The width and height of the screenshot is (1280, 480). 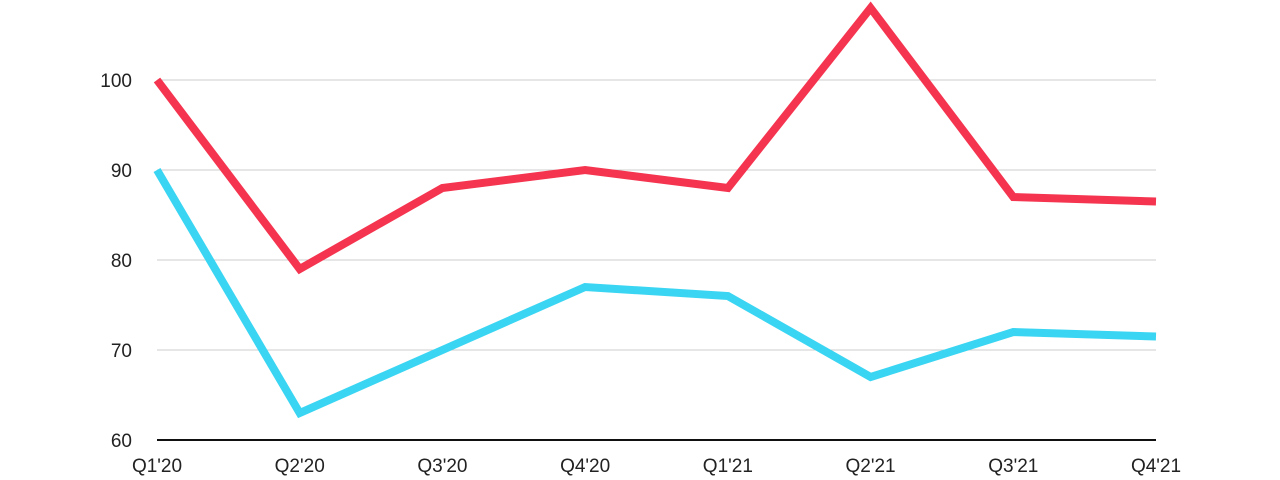 I want to click on y-tick-label: 100, so click(x=116, y=81).